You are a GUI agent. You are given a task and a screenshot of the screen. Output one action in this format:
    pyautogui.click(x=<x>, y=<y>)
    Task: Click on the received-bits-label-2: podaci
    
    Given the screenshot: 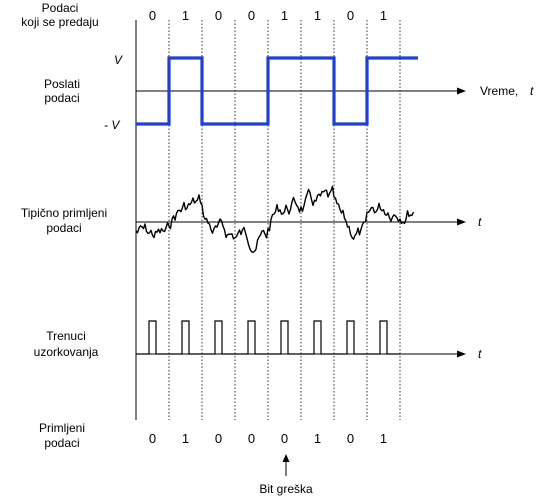 What is the action you would take?
    pyautogui.click(x=61, y=443)
    